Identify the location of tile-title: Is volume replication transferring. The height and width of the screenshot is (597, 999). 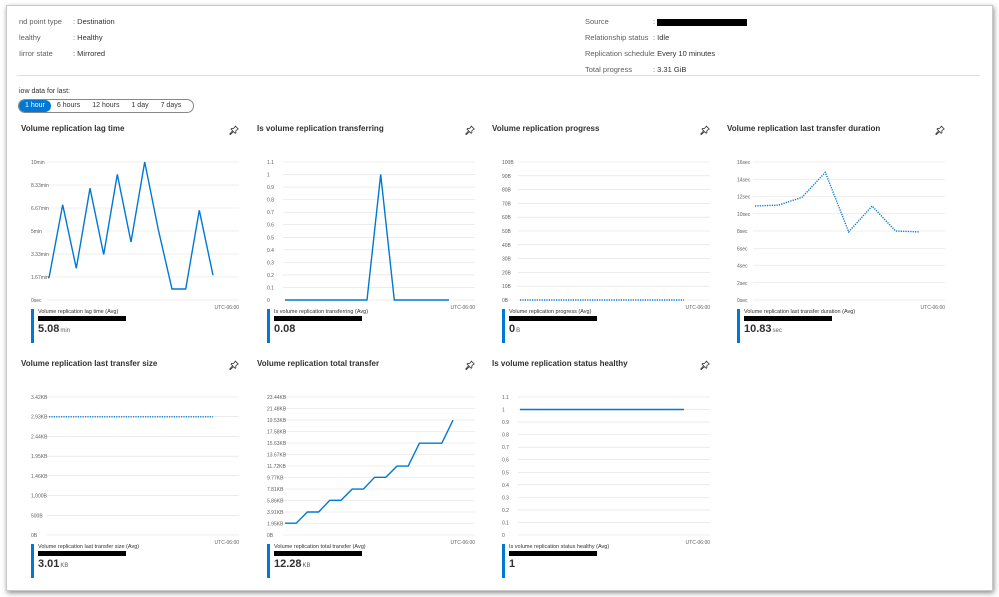
(320, 128).